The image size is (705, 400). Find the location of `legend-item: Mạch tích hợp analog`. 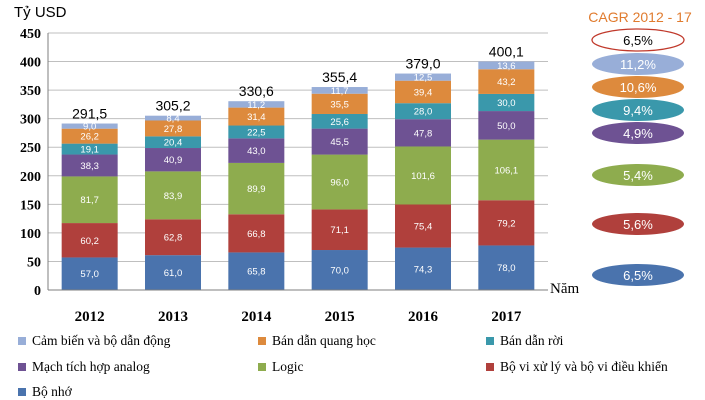

legend-item: Mạch tích hợp analog is located at coordinates (84, 367).